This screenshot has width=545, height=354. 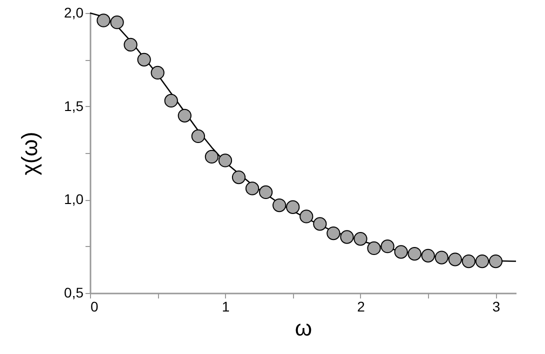 What do you see at coordinates (74, 292) in the screenshot?
I see `y-tick-label: 0,5` at bounding box center [74, 292].